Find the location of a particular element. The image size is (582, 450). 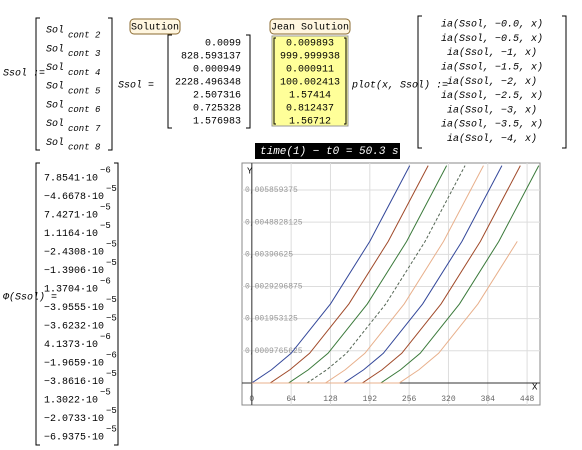

x-tick-label: 192 is located at coordinates (370, 399).